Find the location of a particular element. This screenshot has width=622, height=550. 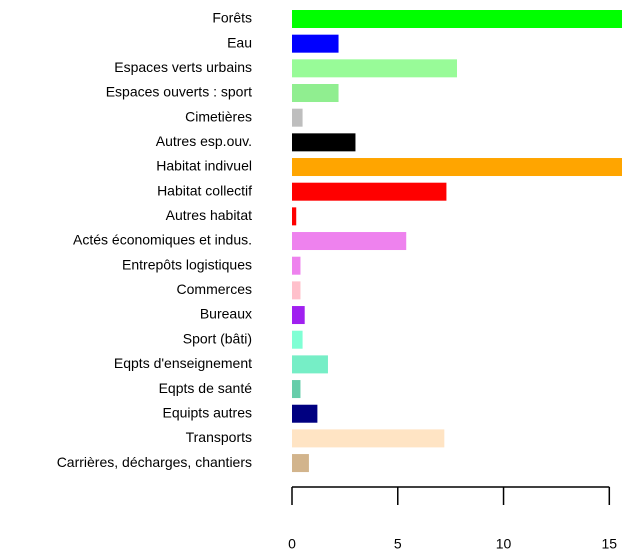

y-tick-label: Espaces verts urbains is located at coordinates (183, 67).